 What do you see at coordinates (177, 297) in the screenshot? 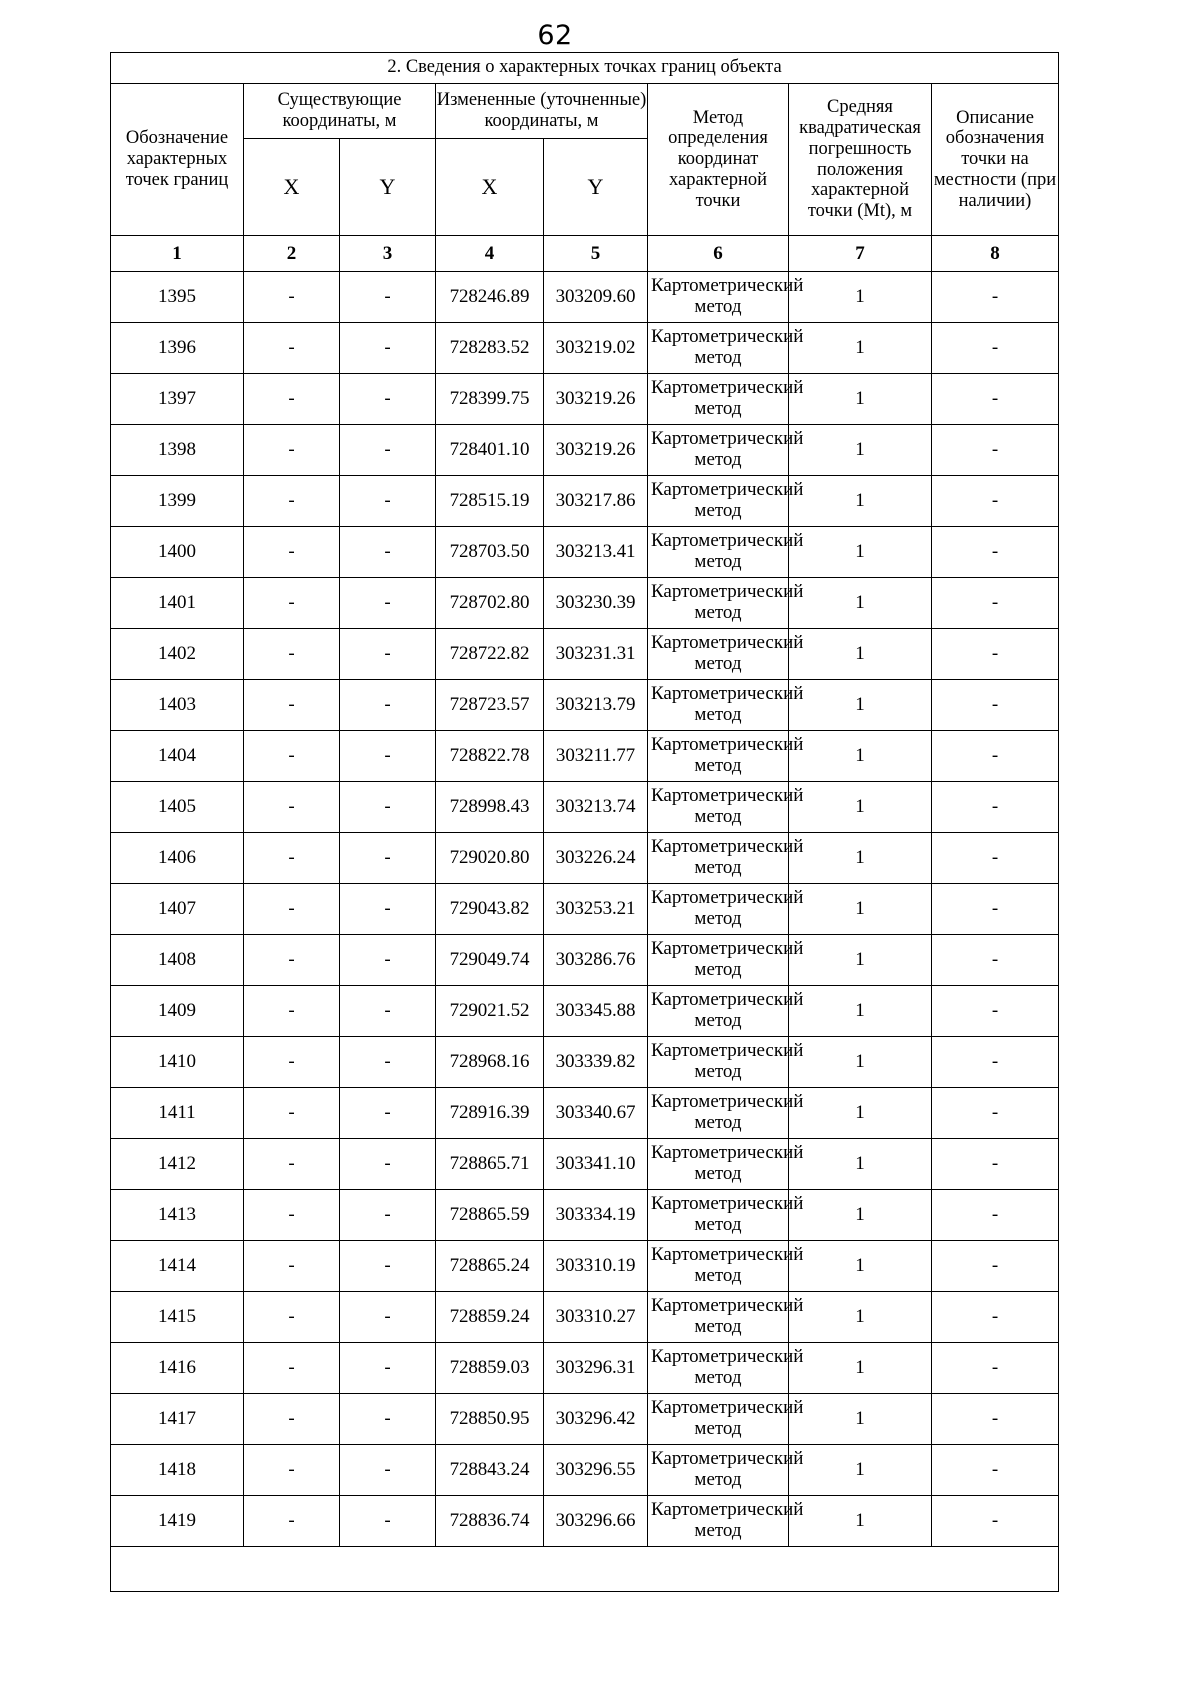
I see `cell-point-designation: 1395` at bounding box center [177, 297].